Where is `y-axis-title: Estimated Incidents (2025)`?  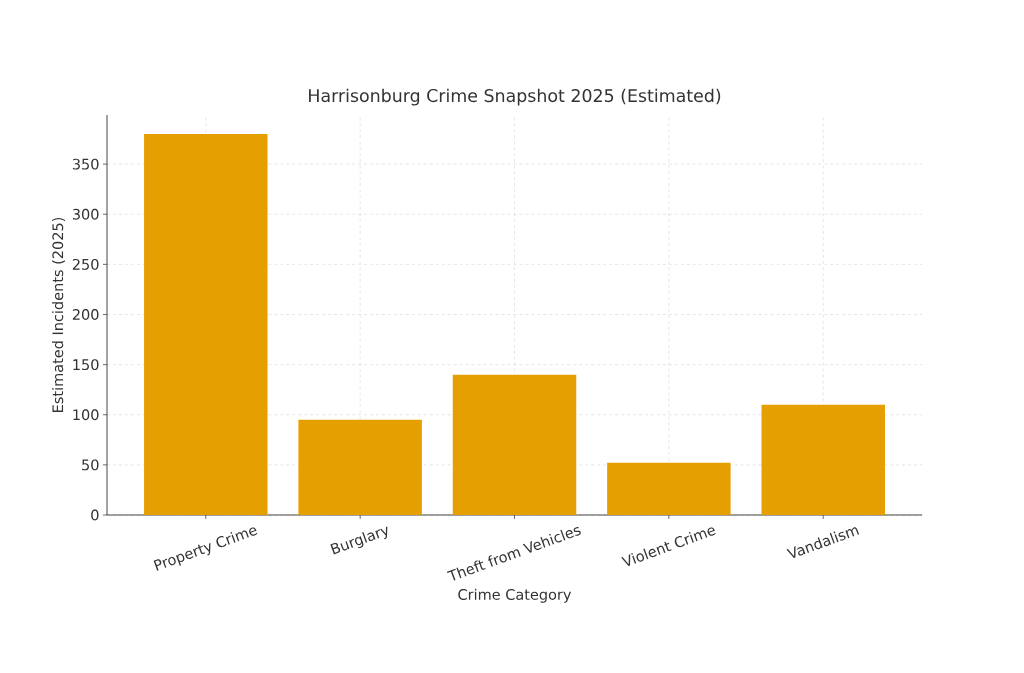 y-axis-title: Estimated Incidents (2025) is located at coordinates (58, 314).